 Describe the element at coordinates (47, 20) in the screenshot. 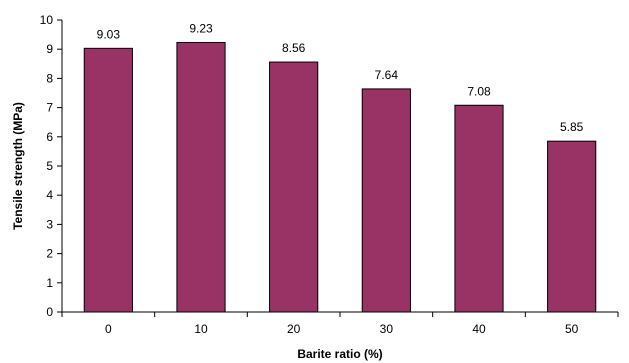

I see `y-tick-label: 10` at that location.